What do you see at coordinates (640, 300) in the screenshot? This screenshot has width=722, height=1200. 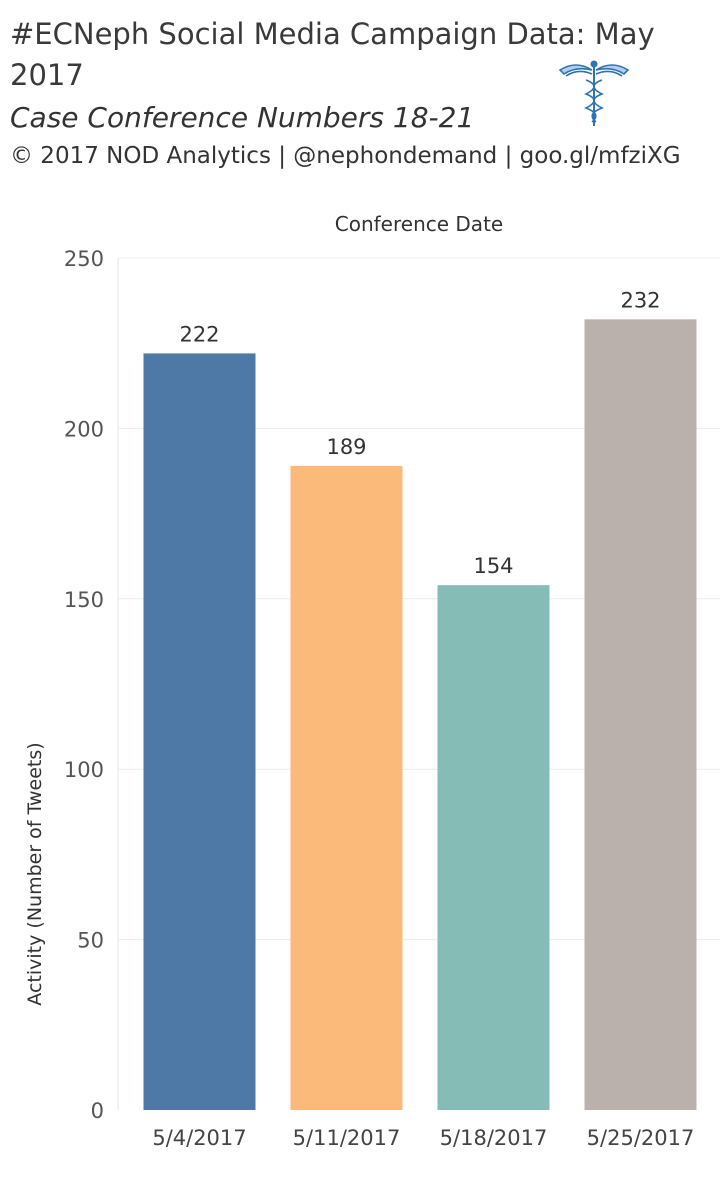 I see `data-label: 232` at bounding box center [640, 300].